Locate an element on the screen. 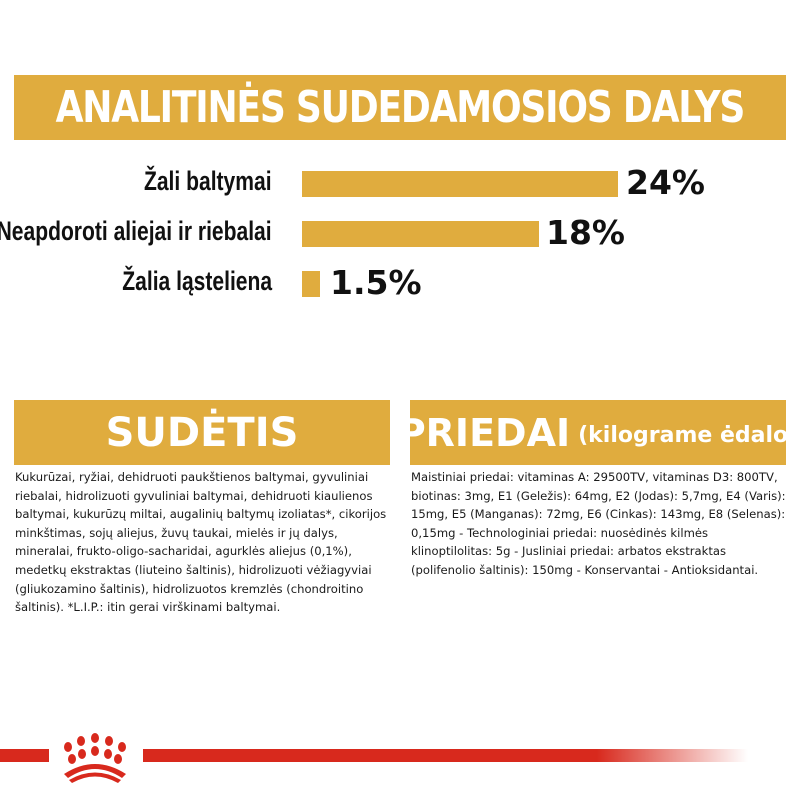  value-fat: 18% is located at coordinates (585, 232).